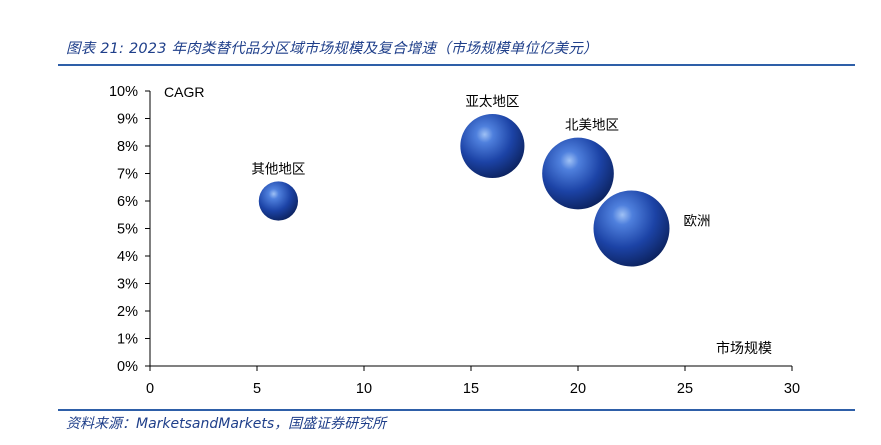  What do you see at coordinates (150, 389) in the screenshot?
I see `x-tick-label: 0` at bounding box center [150, 389].